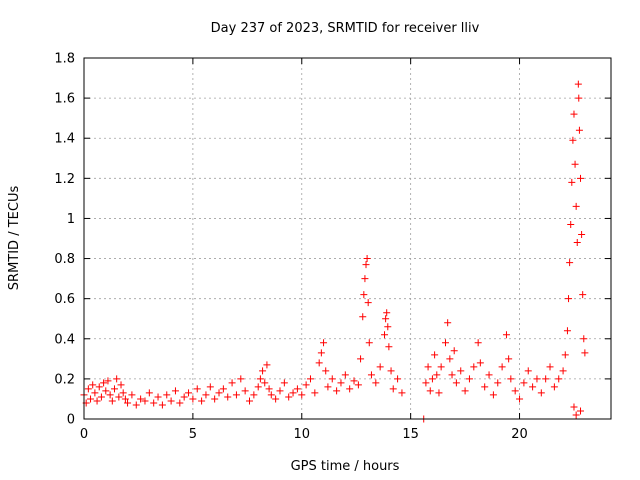 The height and width of the screenshot is (480, 640). I want to click on y-tick-label: 0.6, so click(64, 299).